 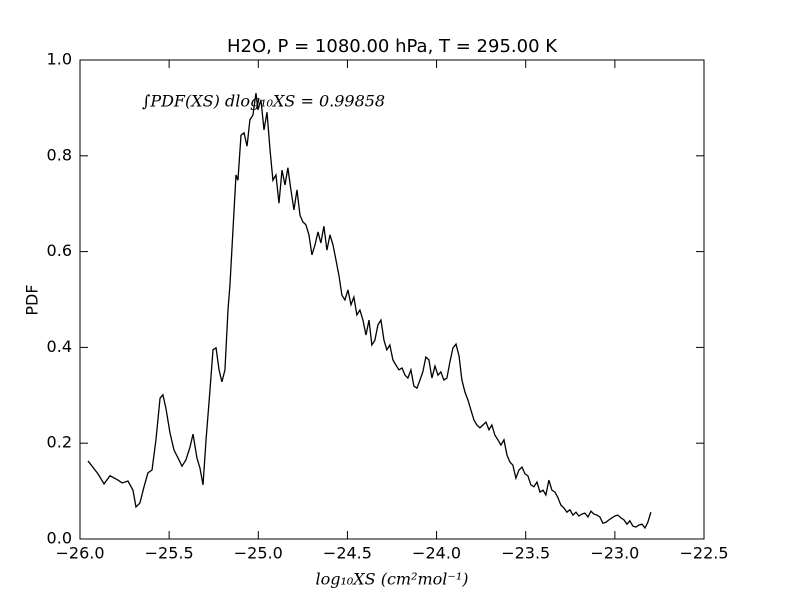 What do you see at coordinates (703, 553) in the screenshot?
I see `x-tick-label: −22.5` at bounding box center [703, 553].